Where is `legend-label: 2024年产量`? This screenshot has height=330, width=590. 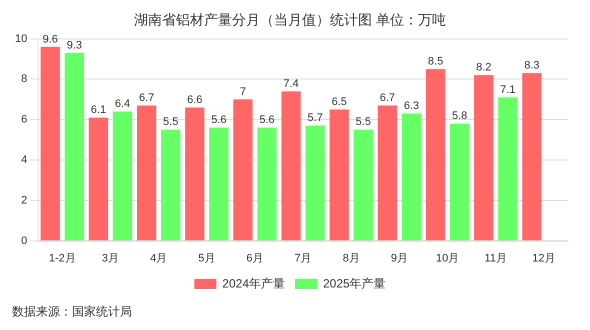
legend-label: 2024年产量 is located at coordinates (254, 283).